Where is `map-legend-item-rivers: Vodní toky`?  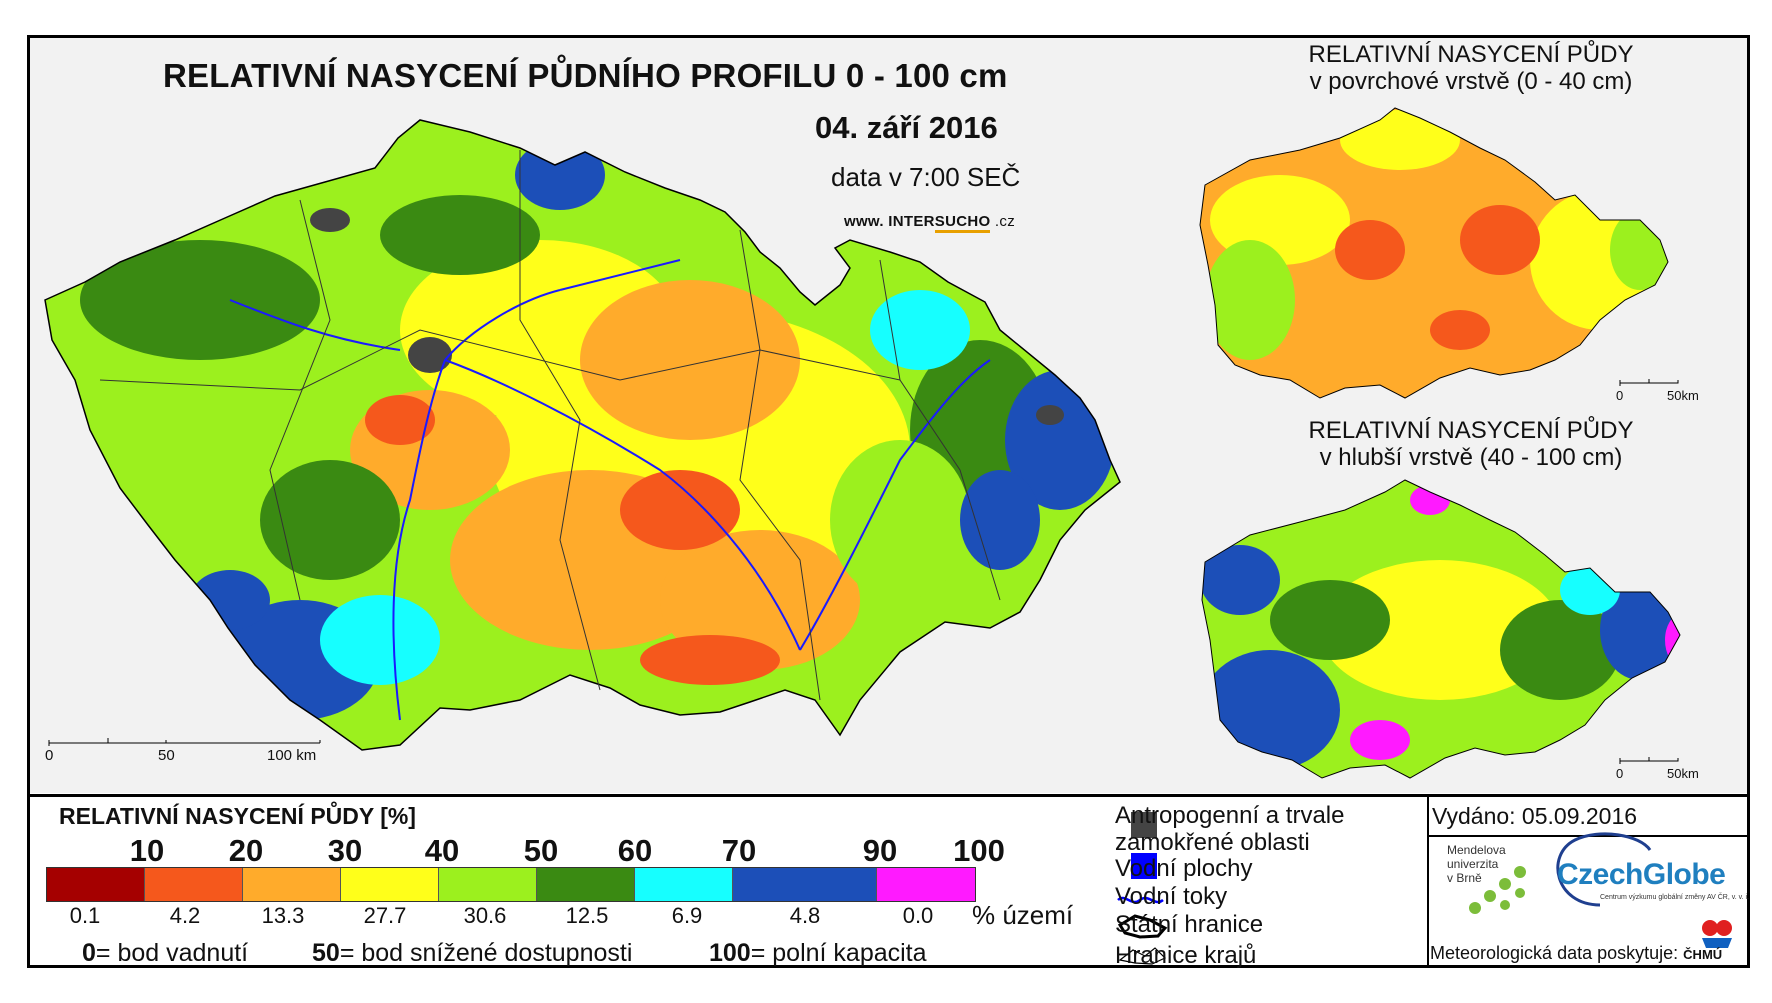
map-legend-item-rivers: Vodní toky is located at coordinates (1171, 896).